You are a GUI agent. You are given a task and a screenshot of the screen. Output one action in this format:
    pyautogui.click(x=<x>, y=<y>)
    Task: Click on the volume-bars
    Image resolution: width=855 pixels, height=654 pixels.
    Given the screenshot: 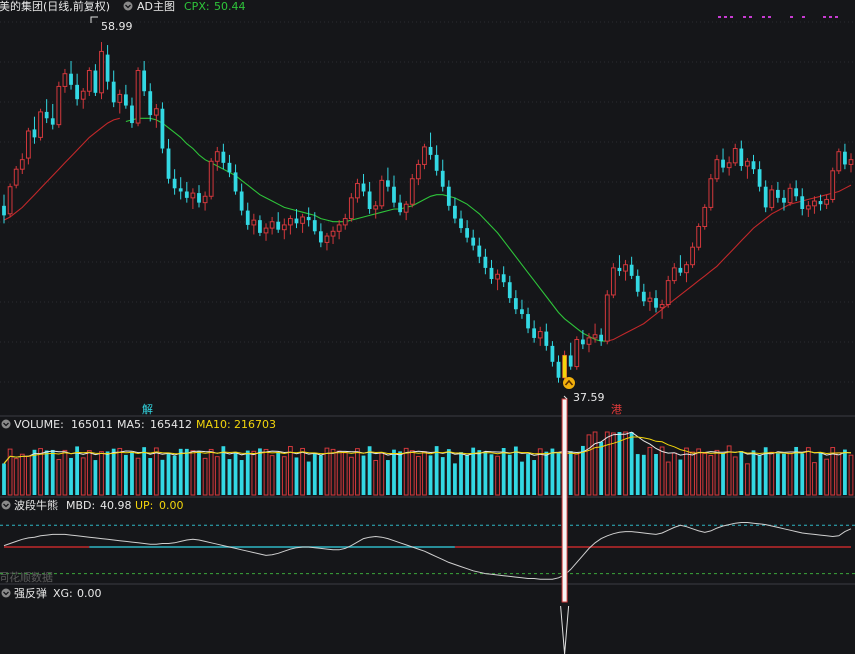 What is the action you would take?
    pyautogui.click(x=428, y=463)
    